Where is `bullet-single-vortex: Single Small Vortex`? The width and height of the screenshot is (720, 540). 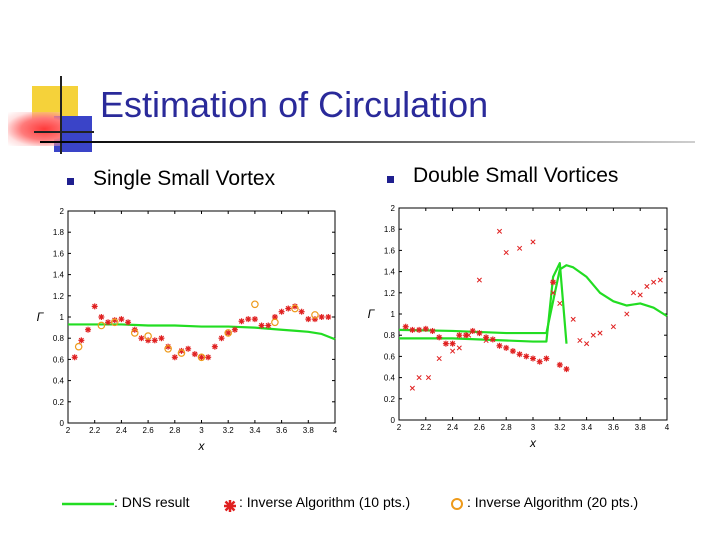
bullet-single-vortex: Single Small Vortex is located at coordinates (184, 178).